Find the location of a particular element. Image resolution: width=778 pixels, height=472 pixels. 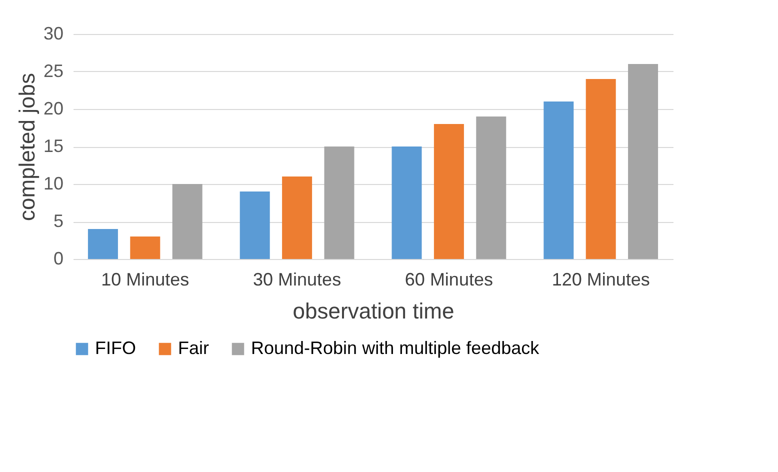

x-axis-title: observation time is located at coordinates (373, 311).